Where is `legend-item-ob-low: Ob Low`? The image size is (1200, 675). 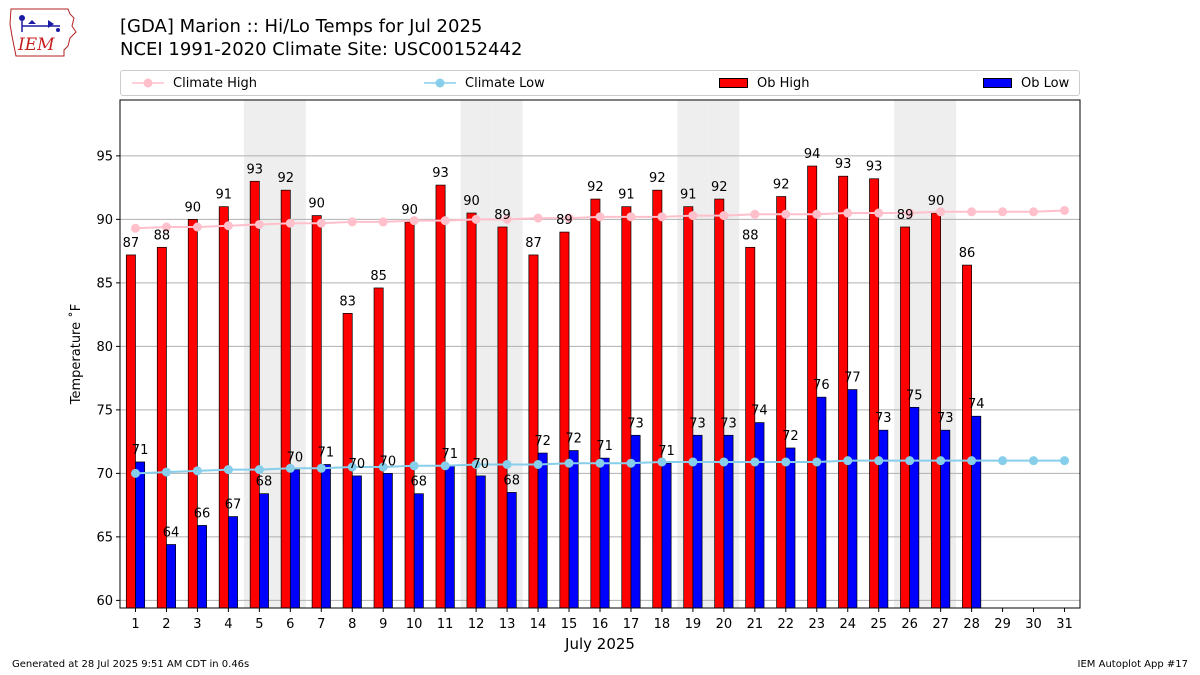 legend-item-ob-low: Ob Low is located at coordinates (1026, 83).